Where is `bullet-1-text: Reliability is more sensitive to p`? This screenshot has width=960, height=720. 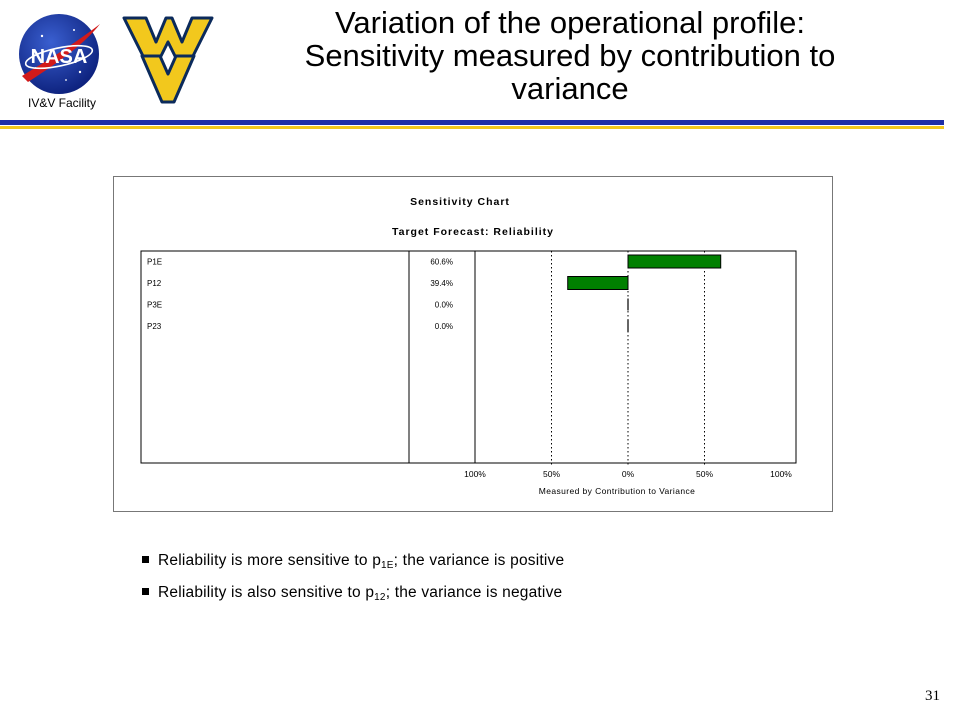
bullet-1-text: Reliability is more sensitive to p is located at coordinates (270, 560).